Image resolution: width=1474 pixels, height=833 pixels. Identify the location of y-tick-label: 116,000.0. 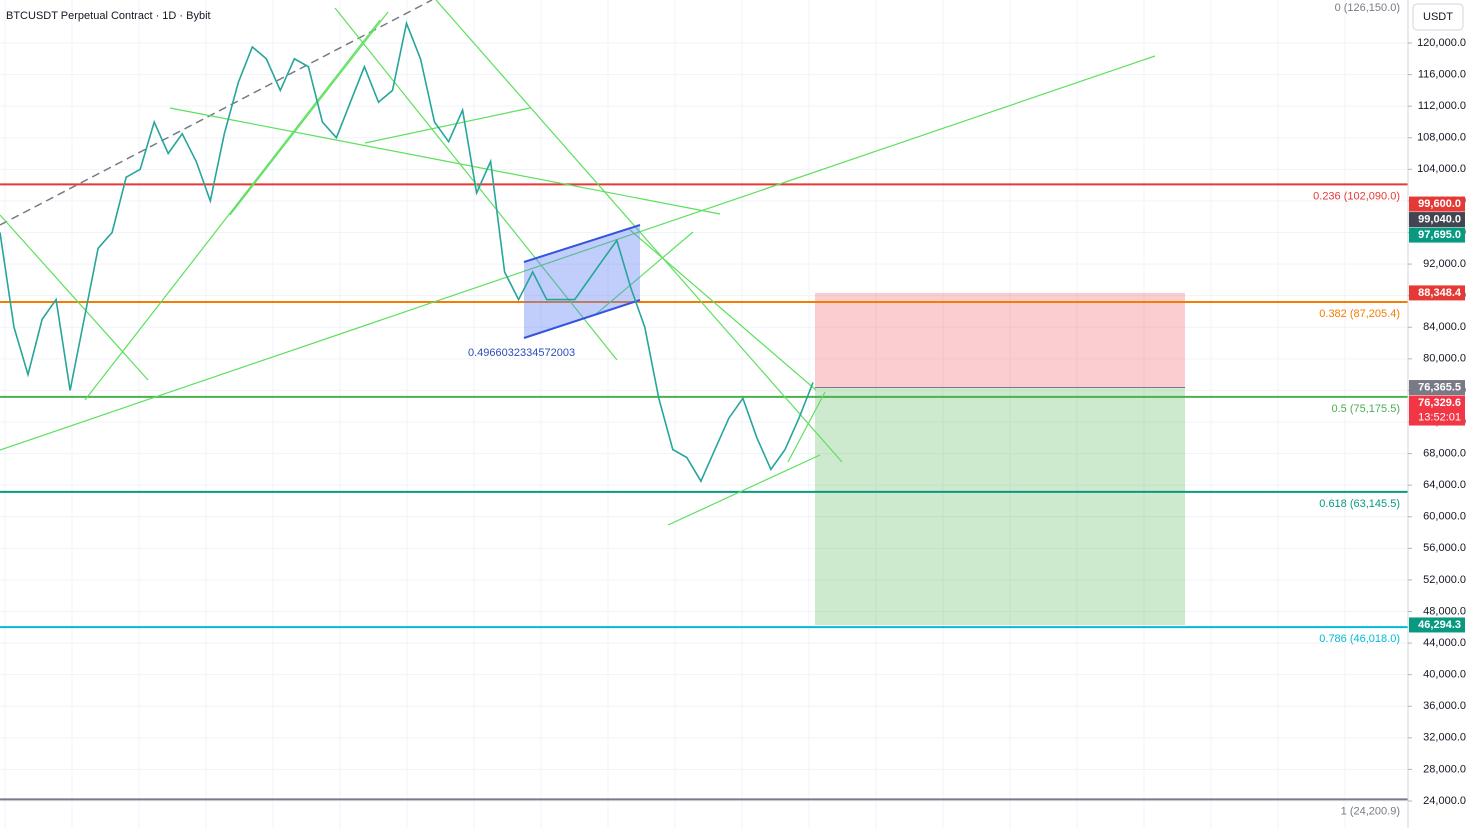
(1442, 74).